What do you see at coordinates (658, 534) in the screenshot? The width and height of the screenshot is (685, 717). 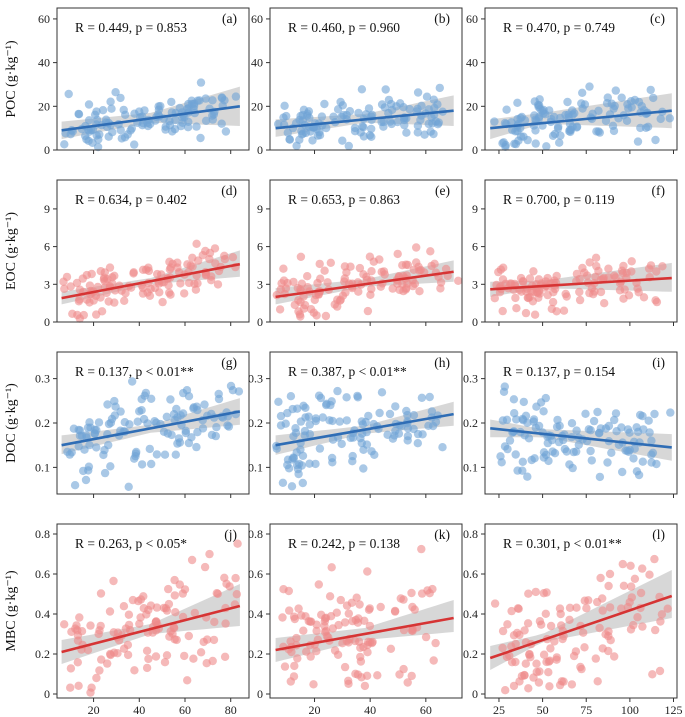 I see `panel-label: (l)` at bounding box center [658, 534].